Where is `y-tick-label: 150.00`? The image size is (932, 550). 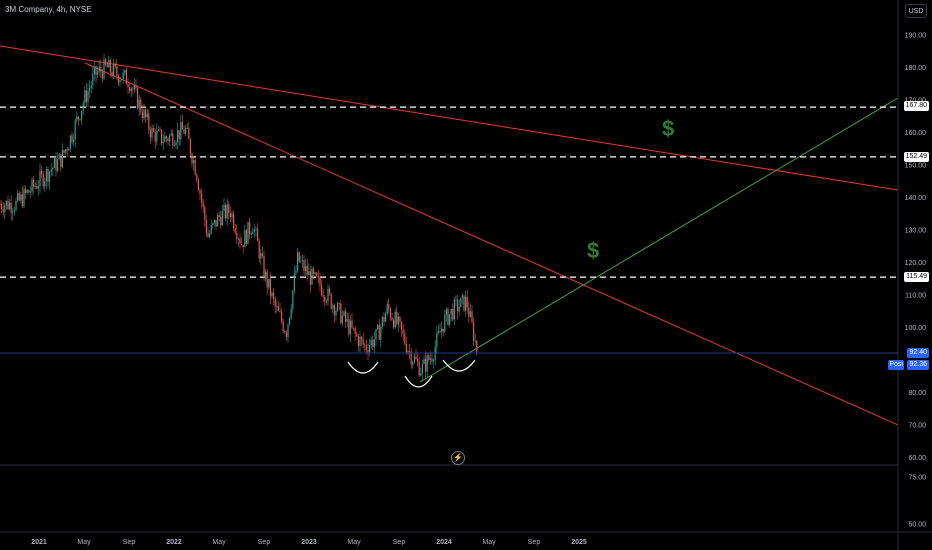
y-tick-label: 150.00 is located at coordinates (916, 166).